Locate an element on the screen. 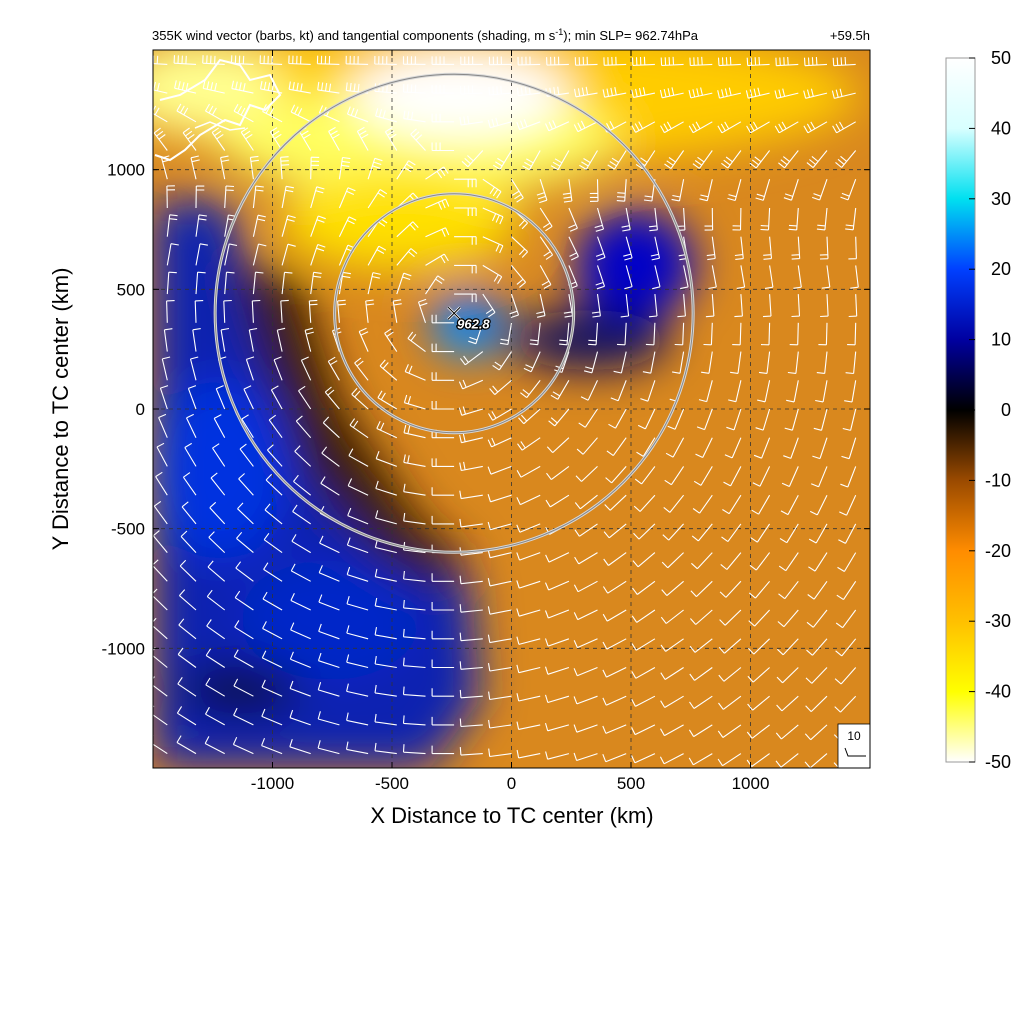 This screenshot has height=1024, width=1024. shade-core-max is located at coordinates (465, 330).